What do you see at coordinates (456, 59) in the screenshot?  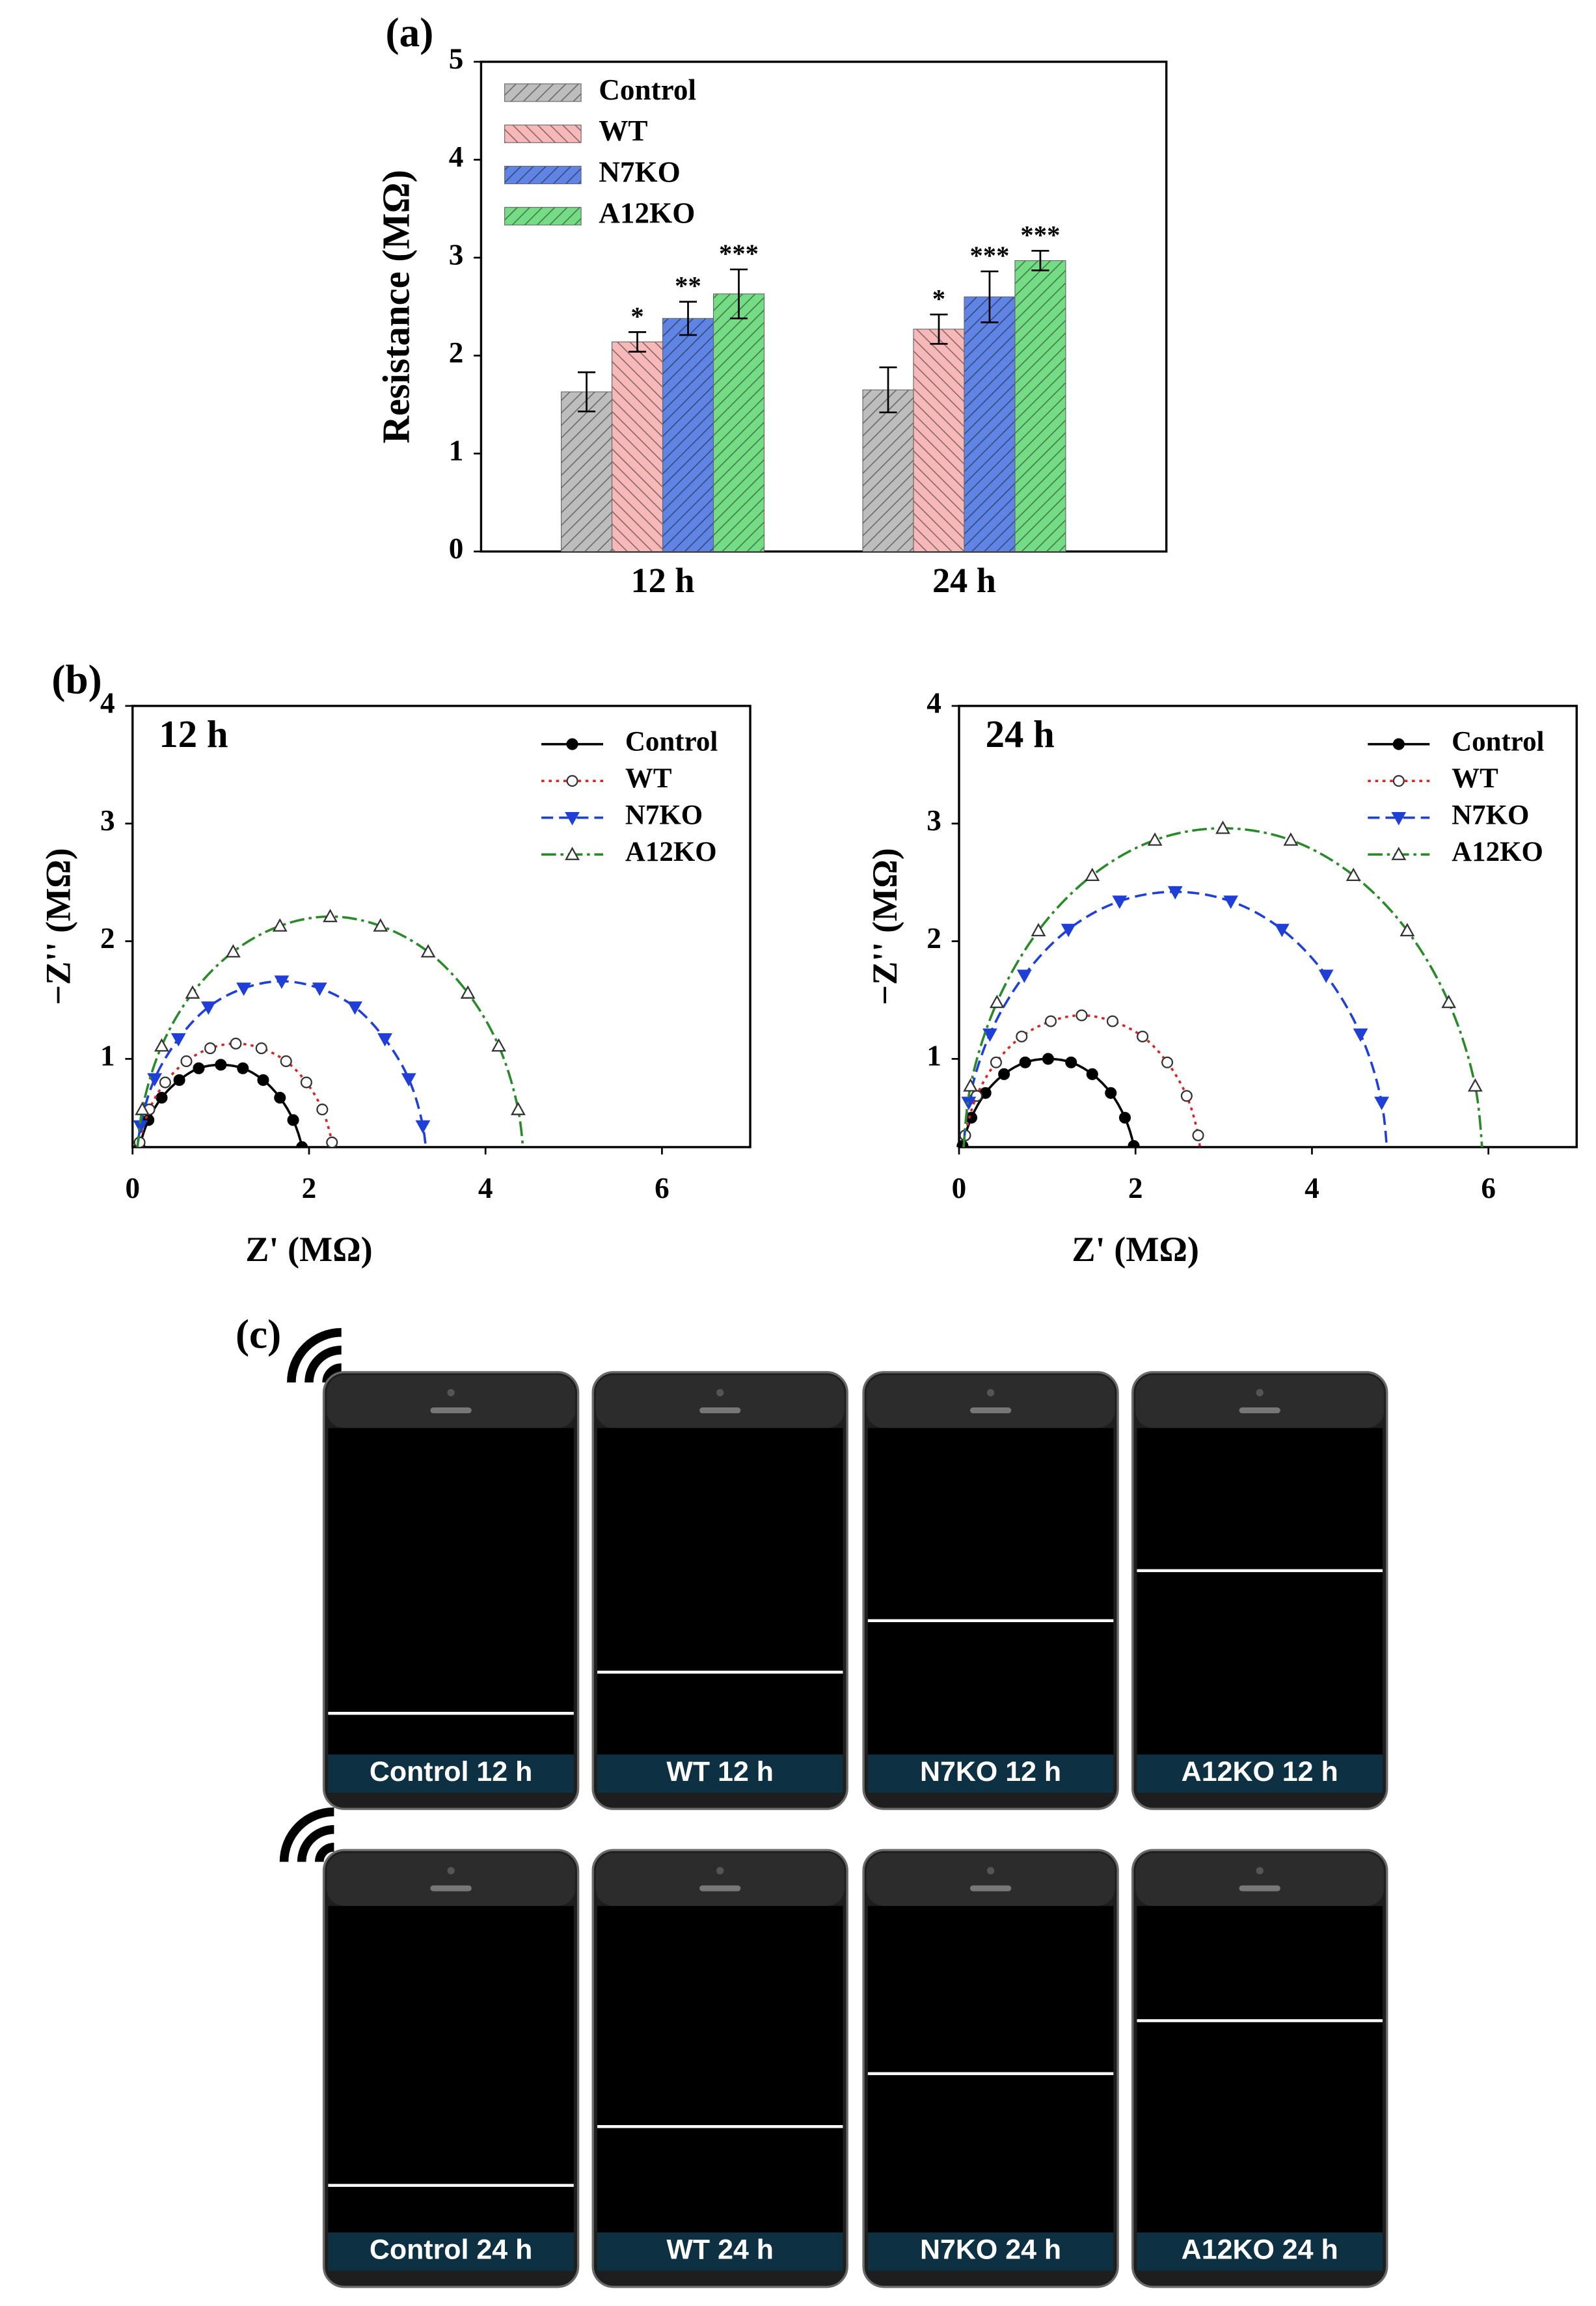 I see `y-tick-label: 5` at bounding box center [456, 59].